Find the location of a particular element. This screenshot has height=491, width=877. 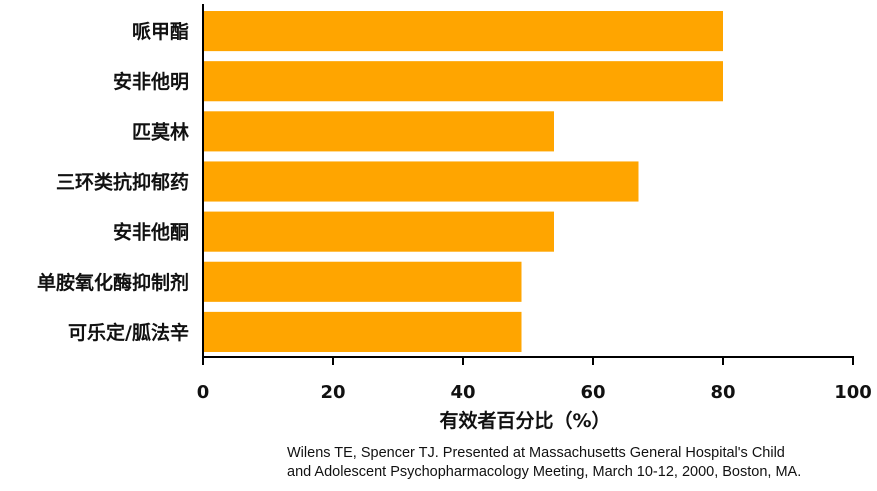

x-axis-title: 有效者百分比（%） is located at coordinates (524, 420).